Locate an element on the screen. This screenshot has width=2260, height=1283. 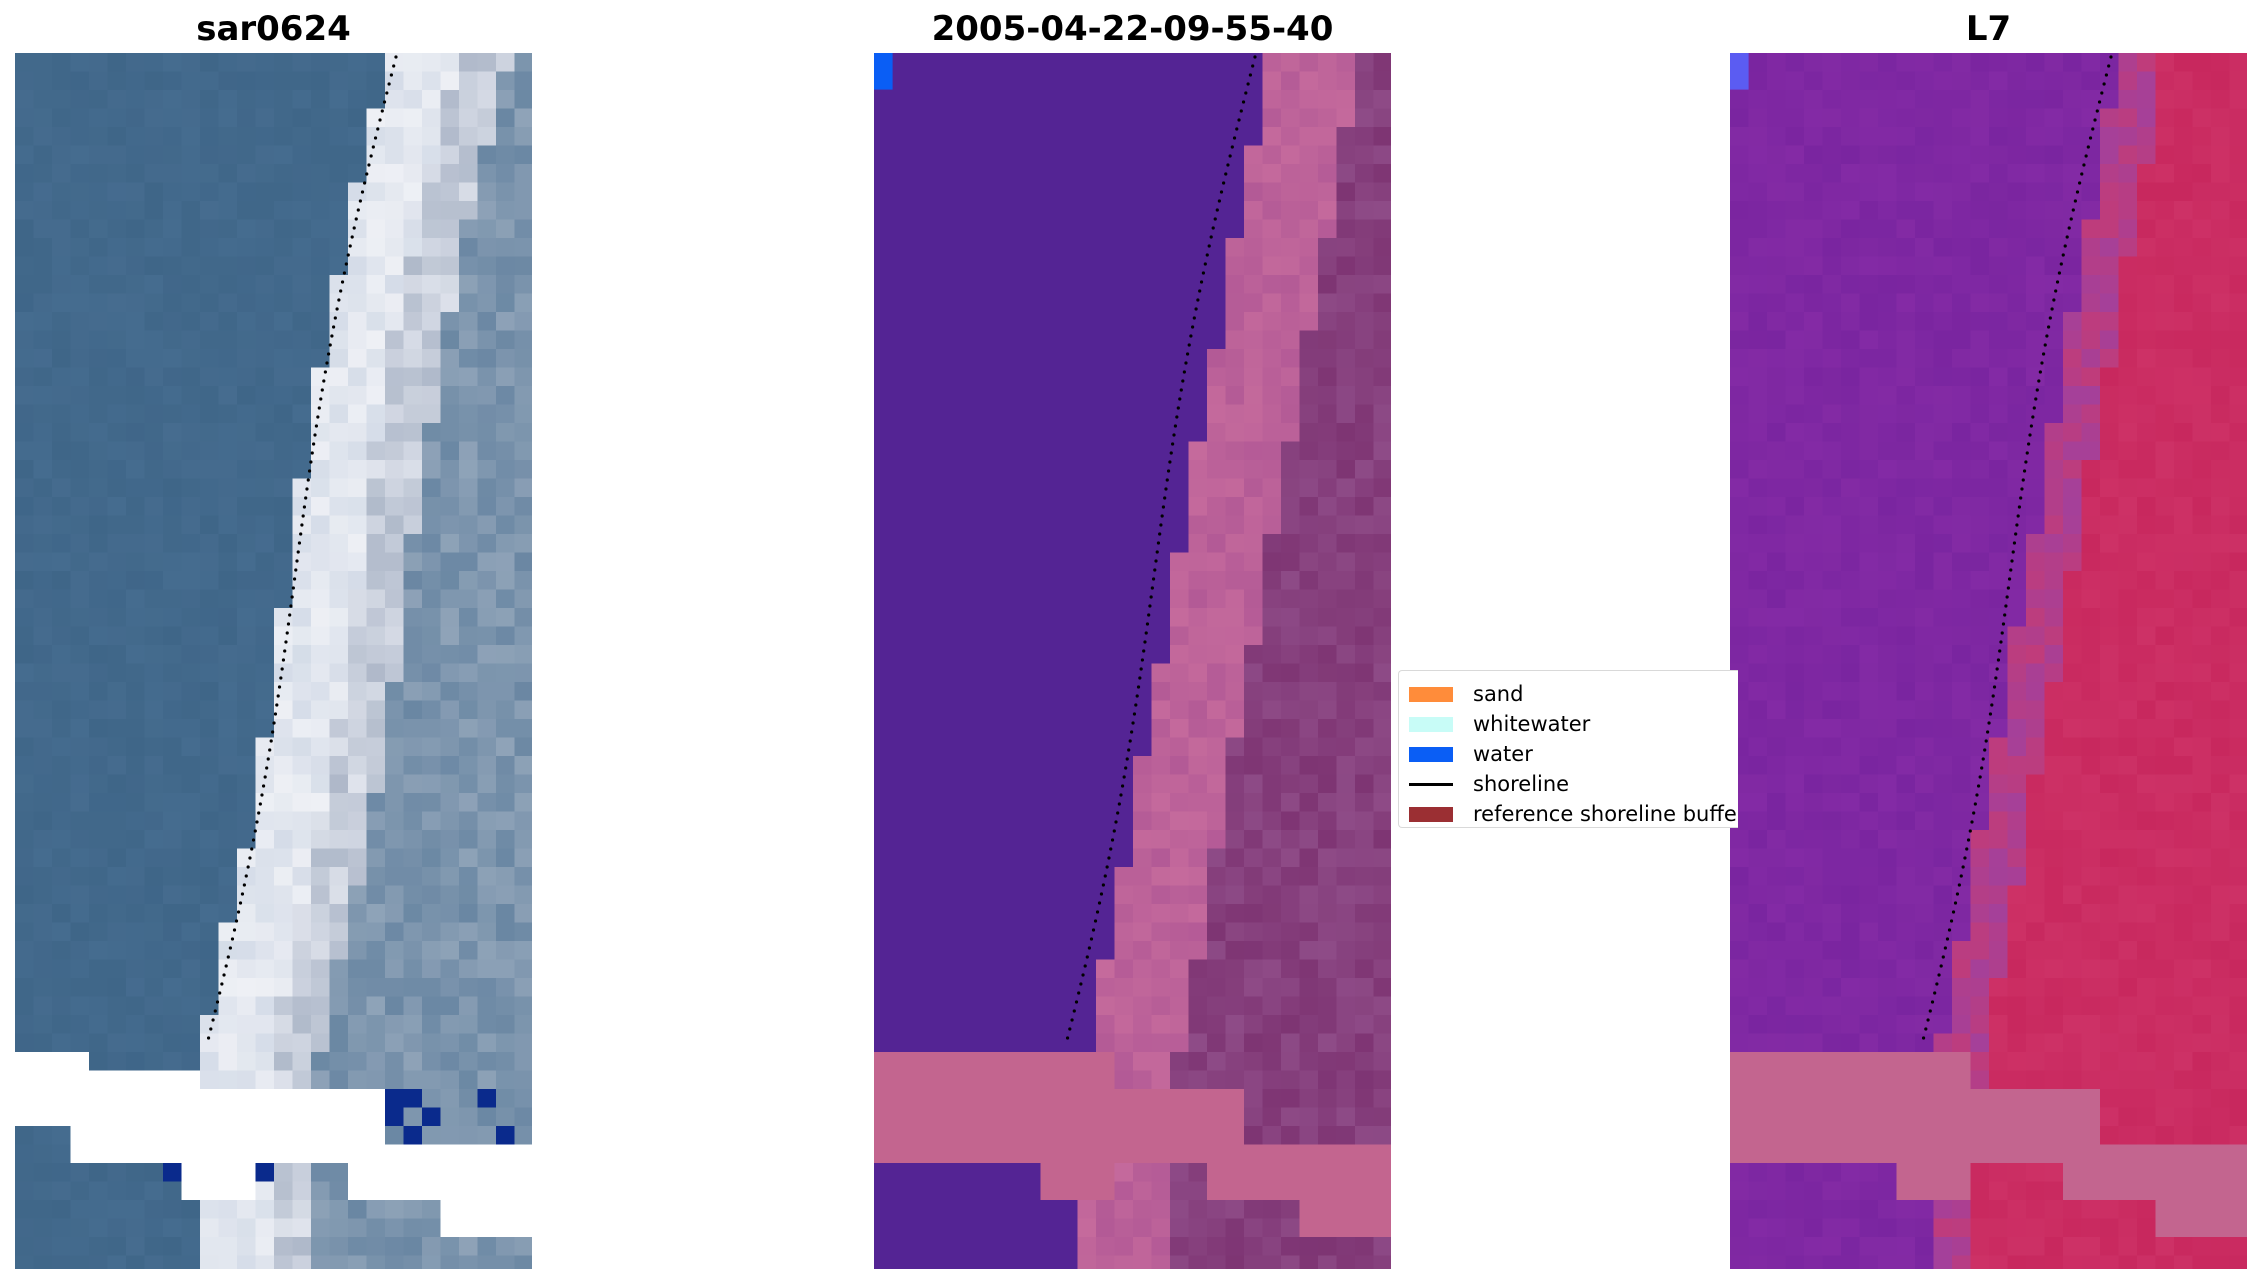
shoreline-line-swatch is located at coordinates (1431, 784).